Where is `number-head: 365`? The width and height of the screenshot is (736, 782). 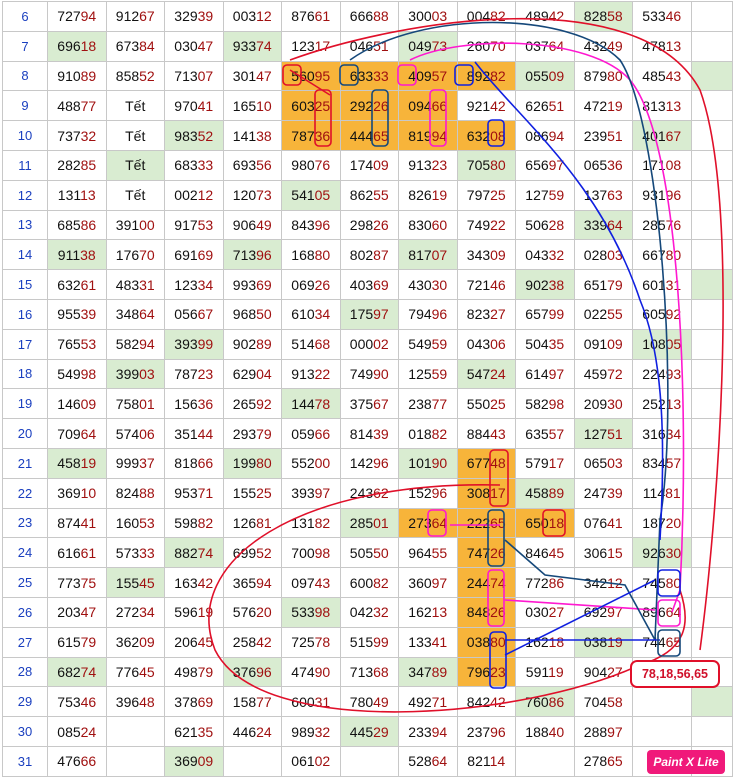 number-head: 365 is located at coordinates (244, 582).